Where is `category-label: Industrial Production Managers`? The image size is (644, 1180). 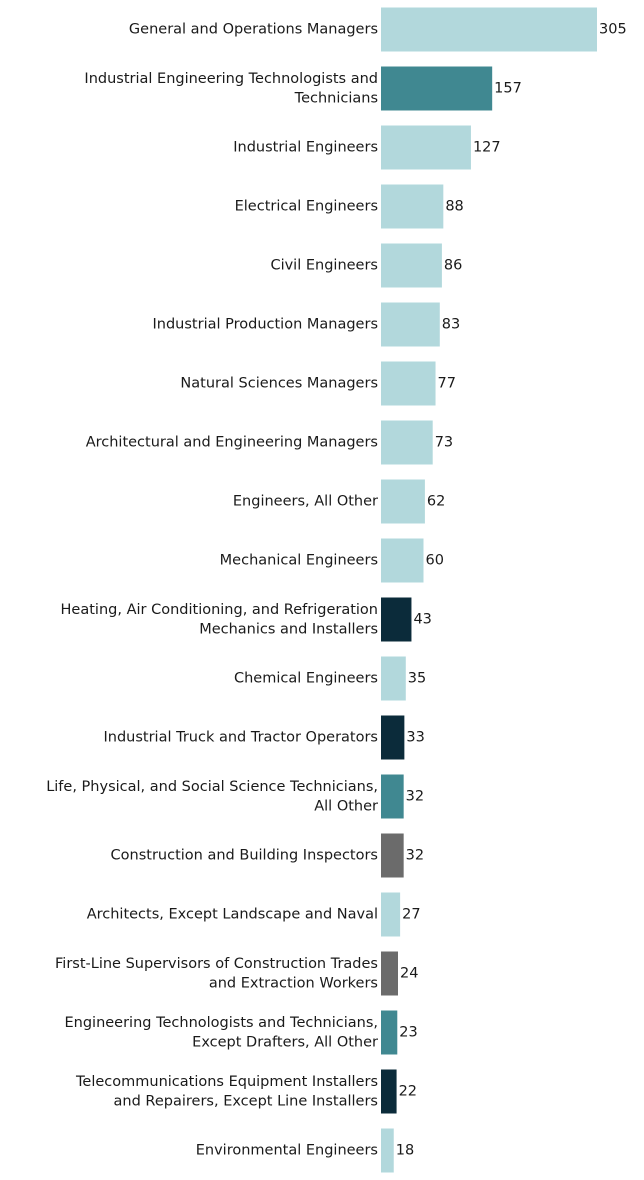
category-label: Industrial Production Managers is located at coordinates (265, 325).